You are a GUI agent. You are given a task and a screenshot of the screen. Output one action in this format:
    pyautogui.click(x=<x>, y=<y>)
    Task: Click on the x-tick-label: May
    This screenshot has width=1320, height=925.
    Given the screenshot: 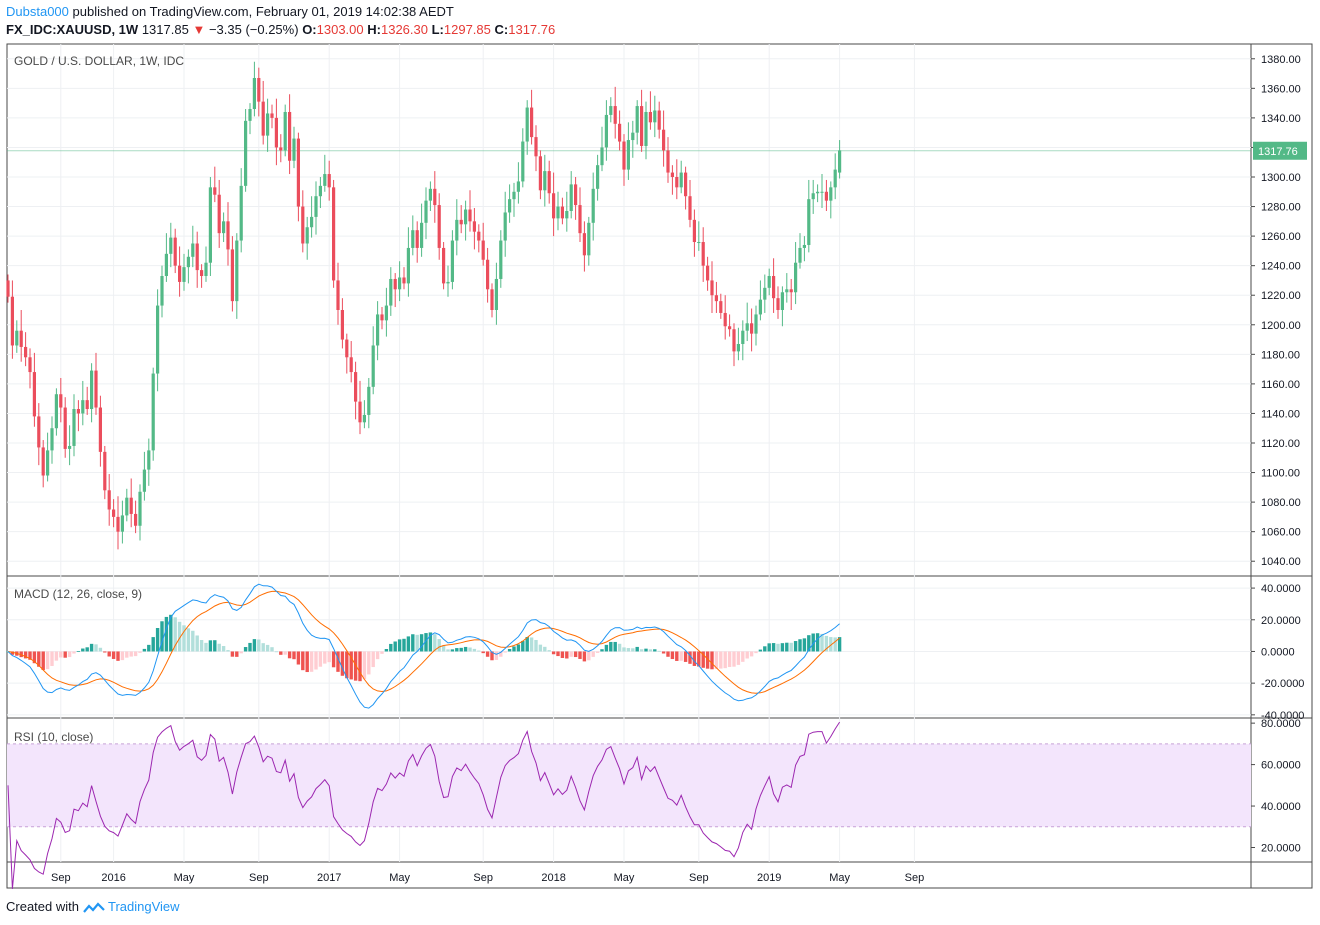 What is the action you would take?
    pyautogui.click(x=624, y=878)
    